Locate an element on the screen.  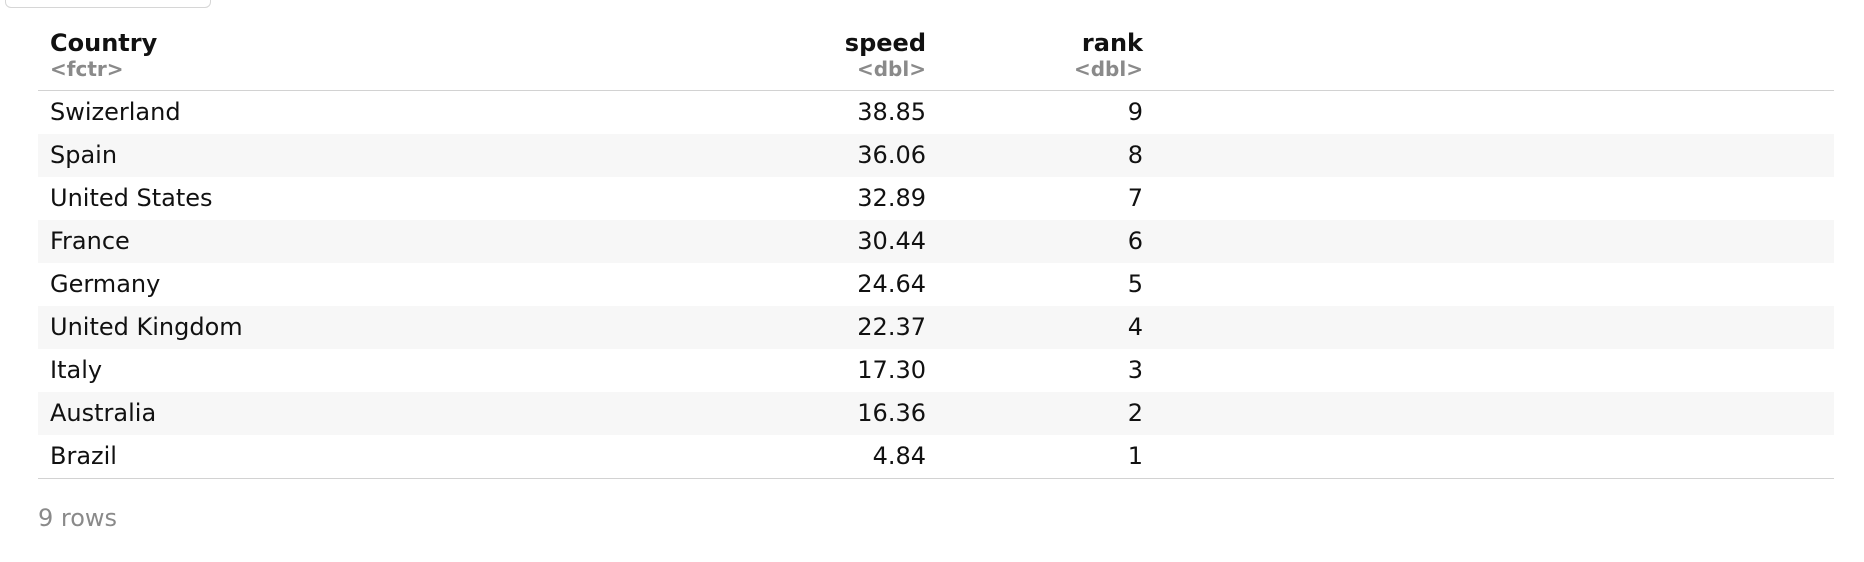
header-row: Country <fctr> speed <dbl> rank <dbl> is located at coordinates (936, 59).